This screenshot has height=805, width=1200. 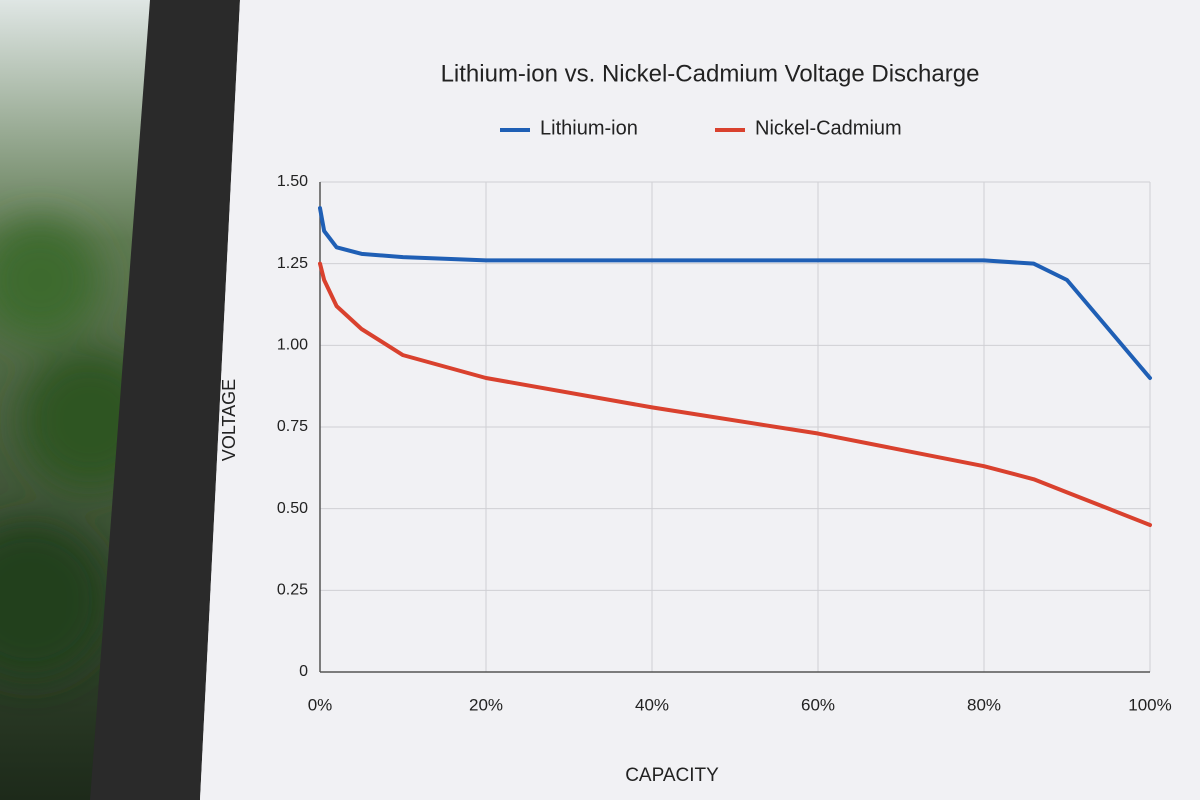 I want to click on legend-label: Lithium-ion, so click(x=589, y=128).